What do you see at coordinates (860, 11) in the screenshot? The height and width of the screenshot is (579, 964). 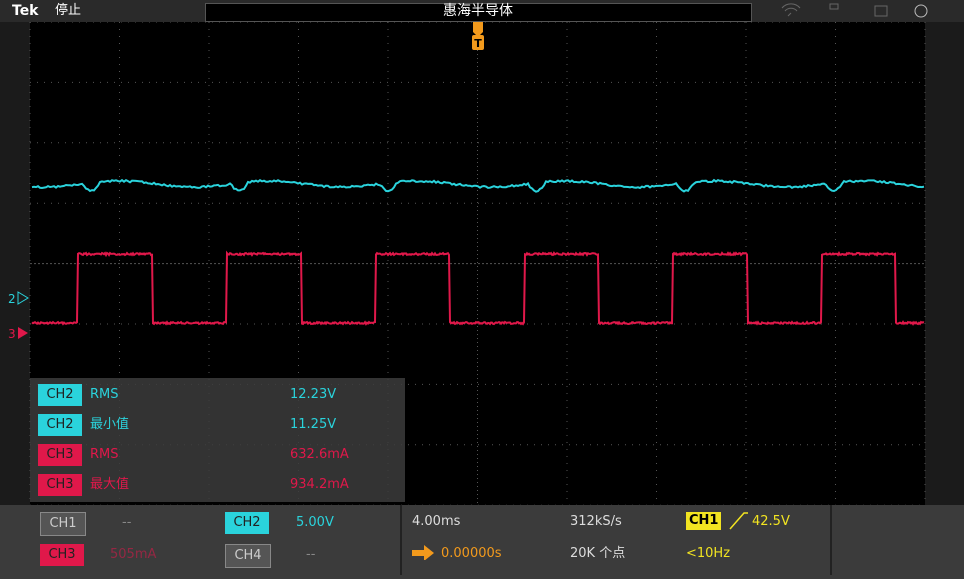 I see `status-icons` at bounding box center [860, 11].